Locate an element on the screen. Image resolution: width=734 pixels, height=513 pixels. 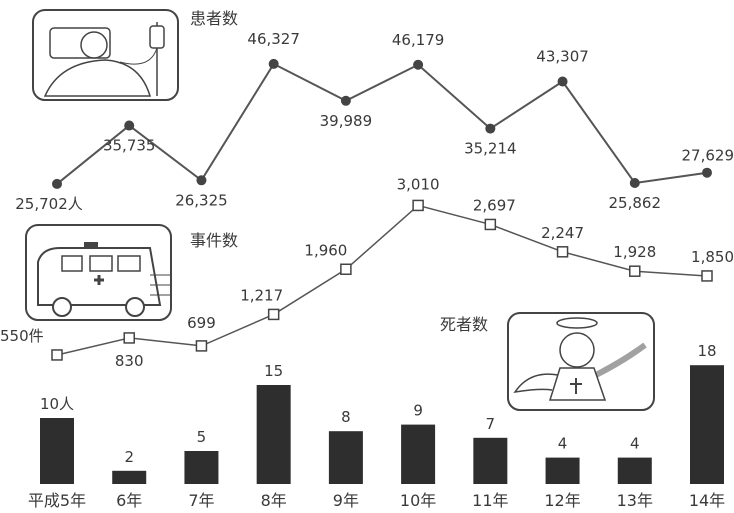
incidents-data-label: 3,010 is located at coordinates (418, 184).